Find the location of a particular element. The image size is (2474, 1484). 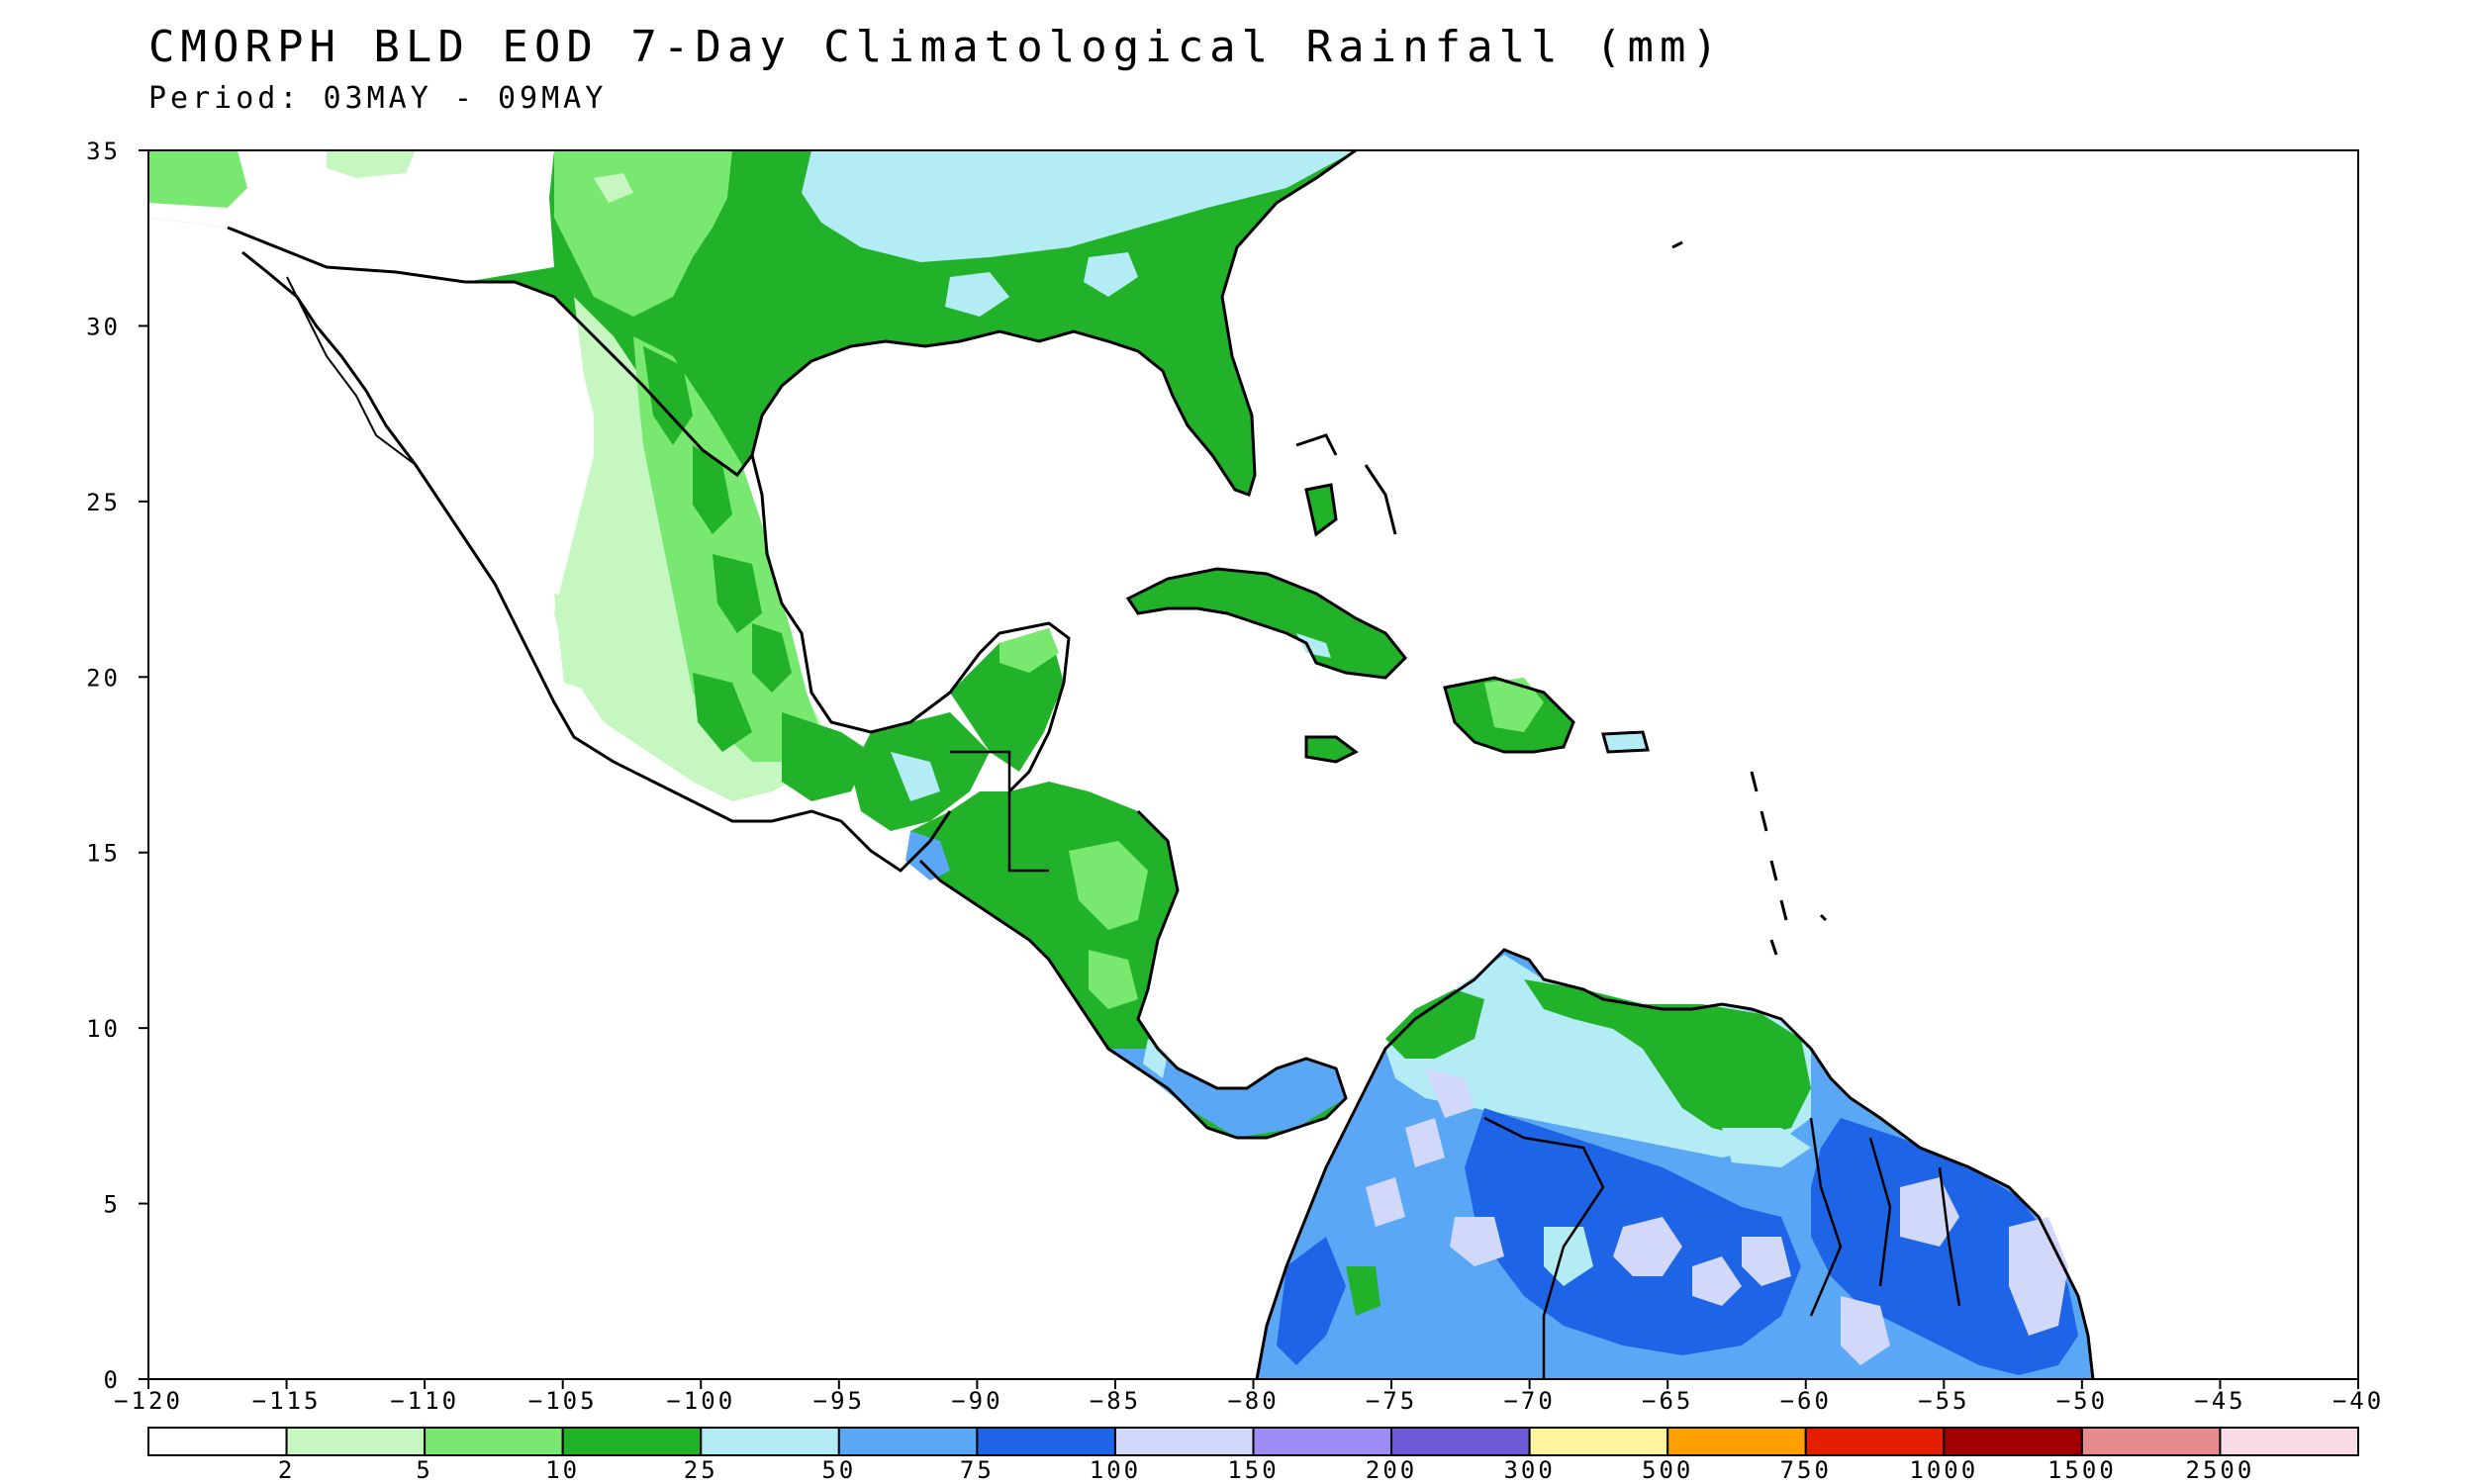

lon-tick-label: −105 is located at coordinates (563, 1401).